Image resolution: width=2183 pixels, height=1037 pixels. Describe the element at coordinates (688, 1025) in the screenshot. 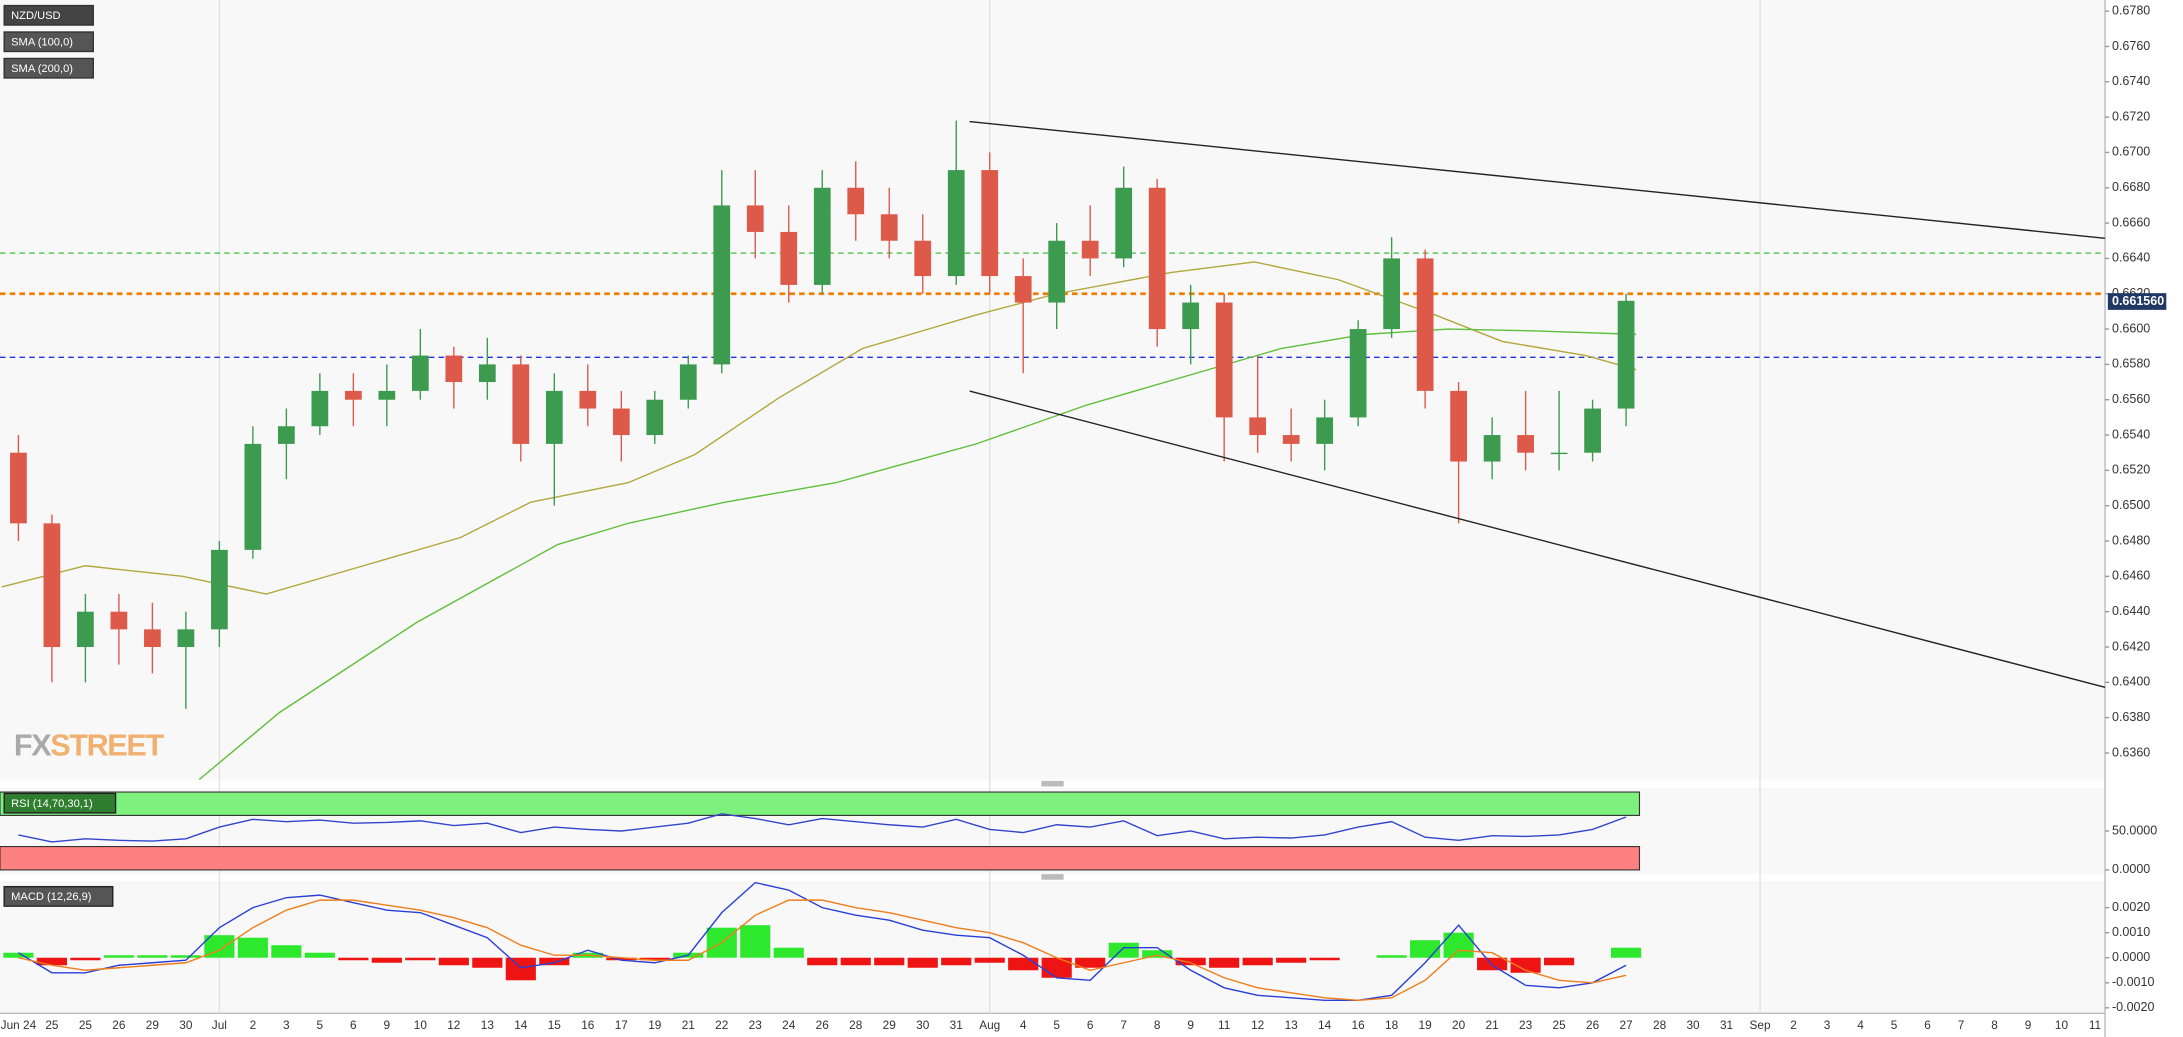

I see `x-tick-label: 21` at that location.